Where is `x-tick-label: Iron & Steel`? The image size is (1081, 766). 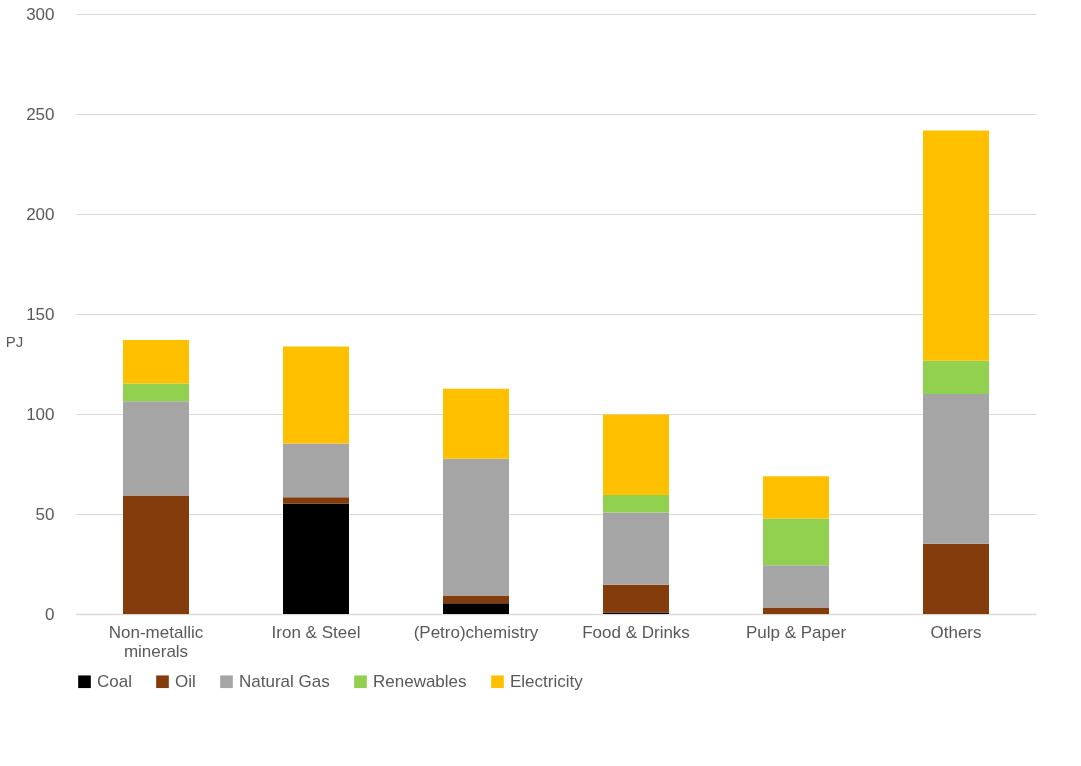 x-tick-label: Iron & Steel is located at coordinates (316, 632).